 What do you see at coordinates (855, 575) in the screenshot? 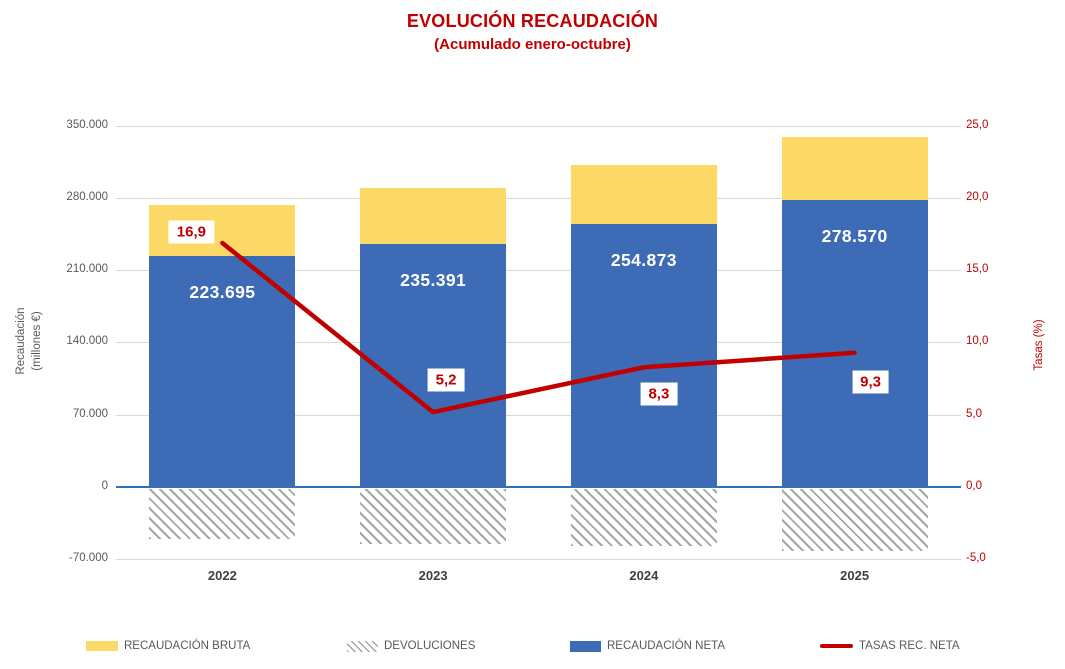
I see `x-axis-category-label: 2025` at bounding box center [855, 575].